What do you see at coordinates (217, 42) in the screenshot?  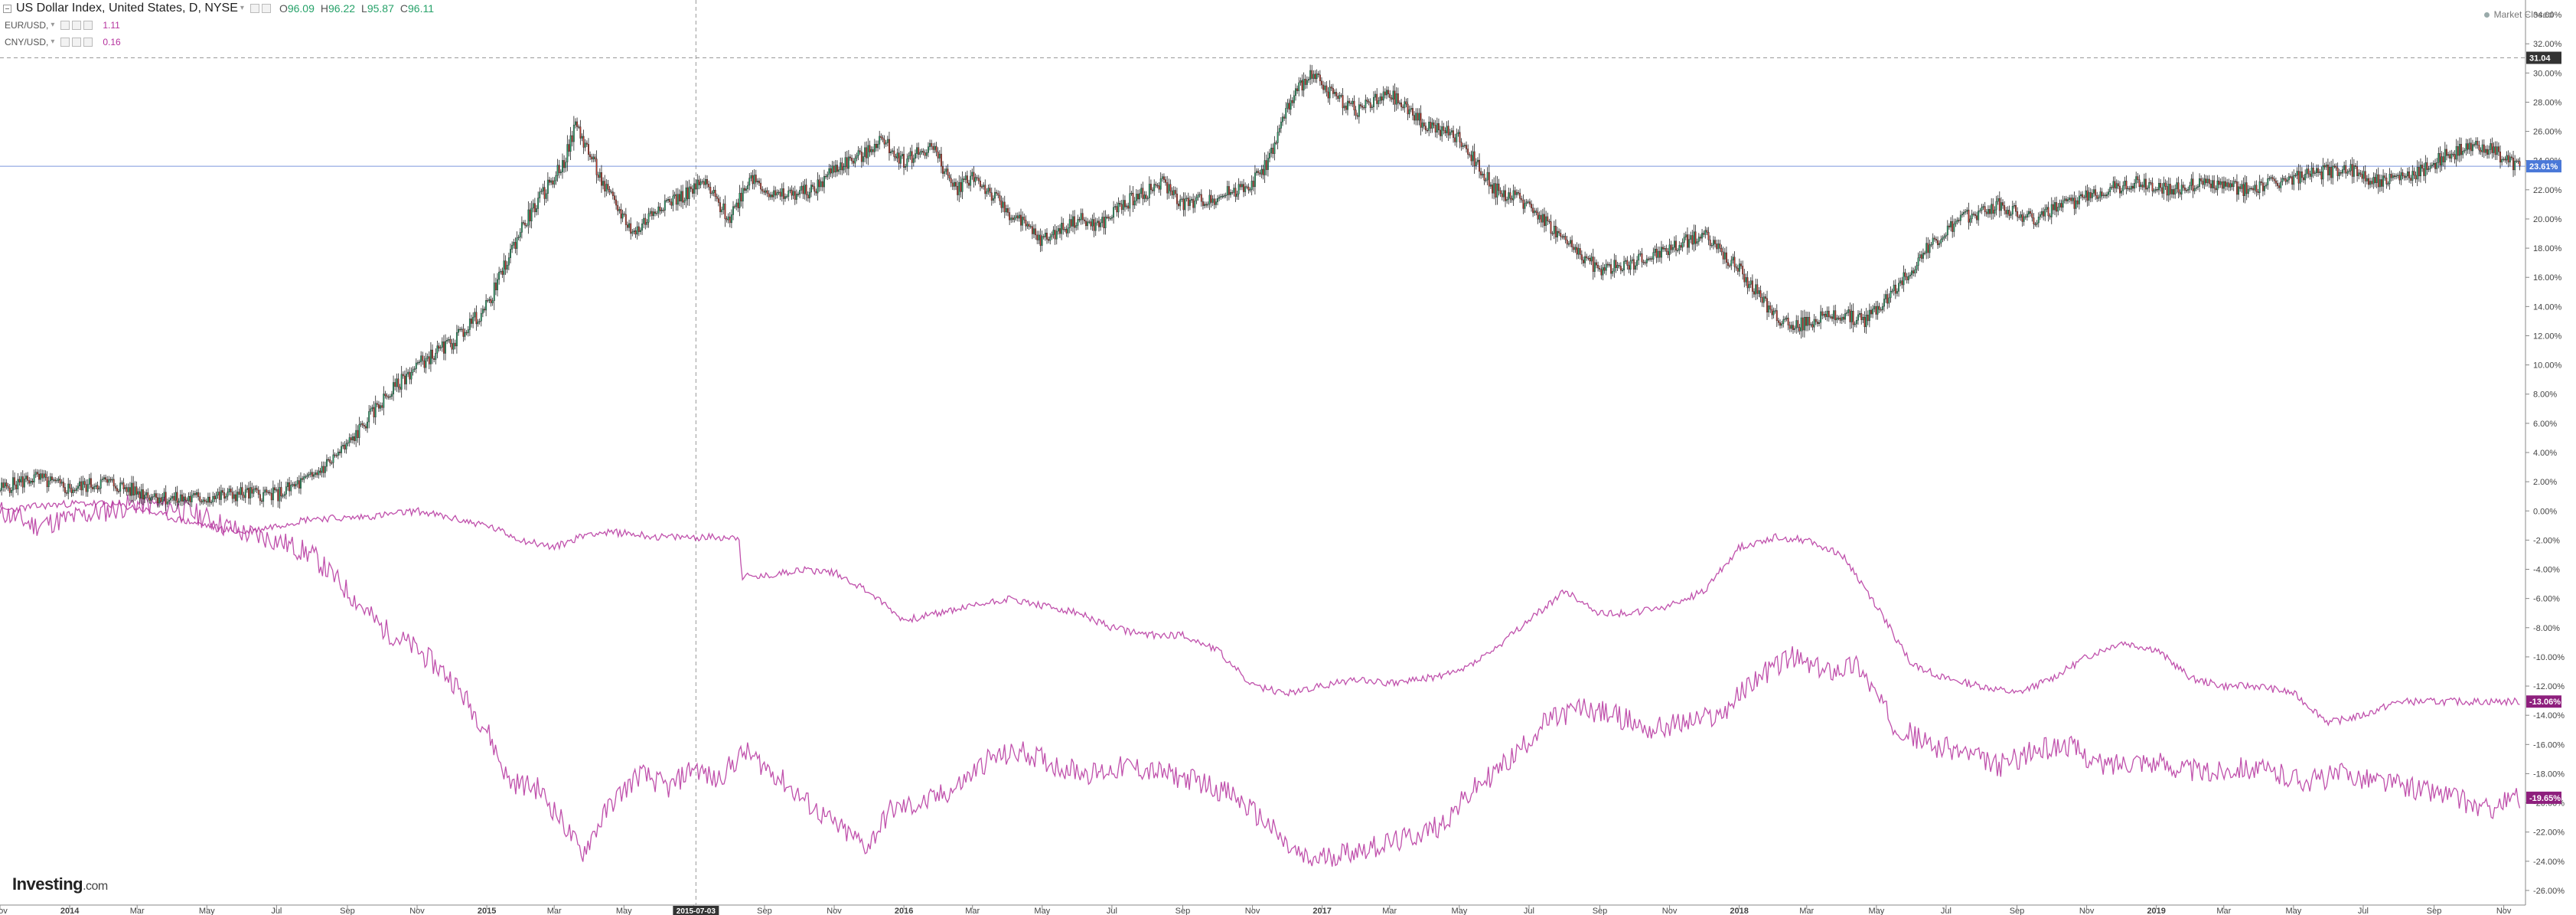 I see `compare-row-cnyusd: CNY/USD, ▾ 0.16` at bounding box center [217, 42].